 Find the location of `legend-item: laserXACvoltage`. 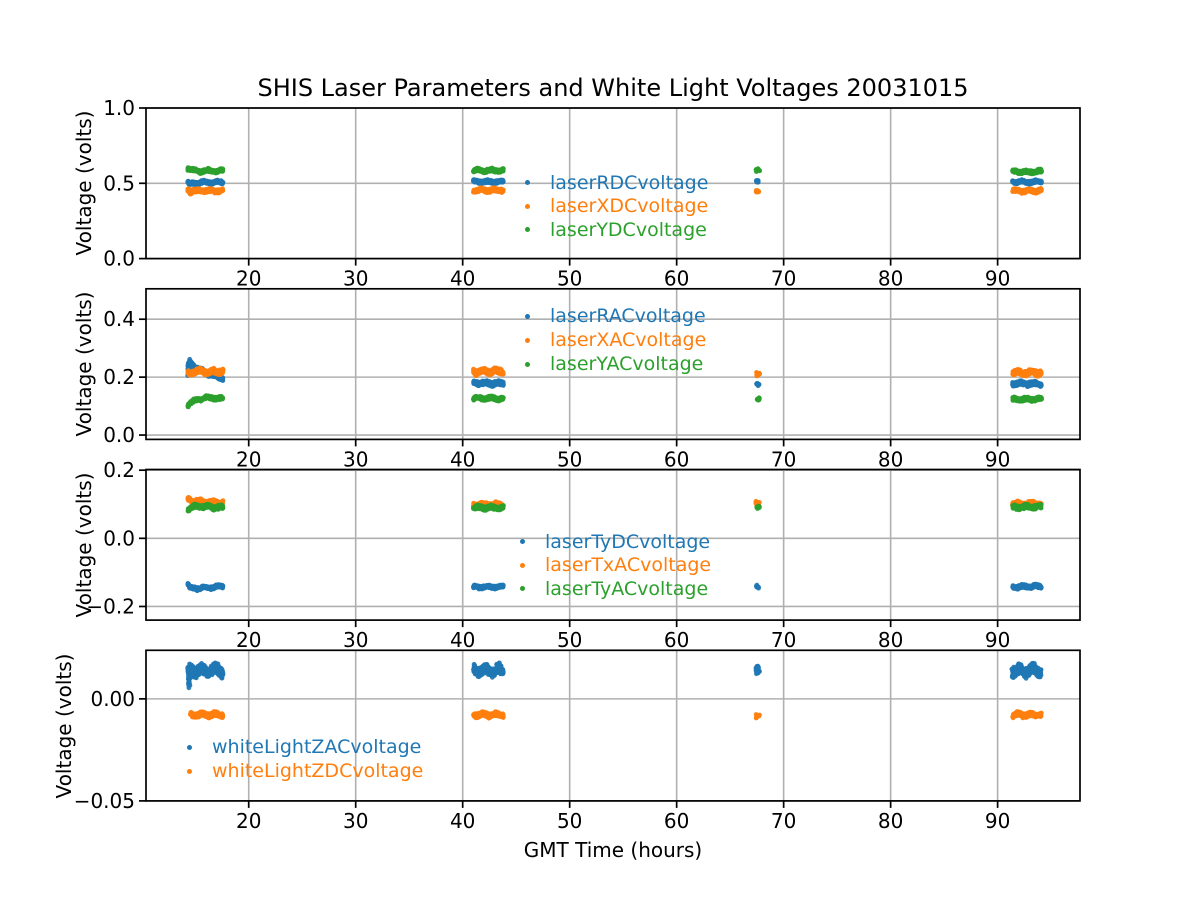

legend-item: laserXACvoltage is located at coordinates (611, 340).